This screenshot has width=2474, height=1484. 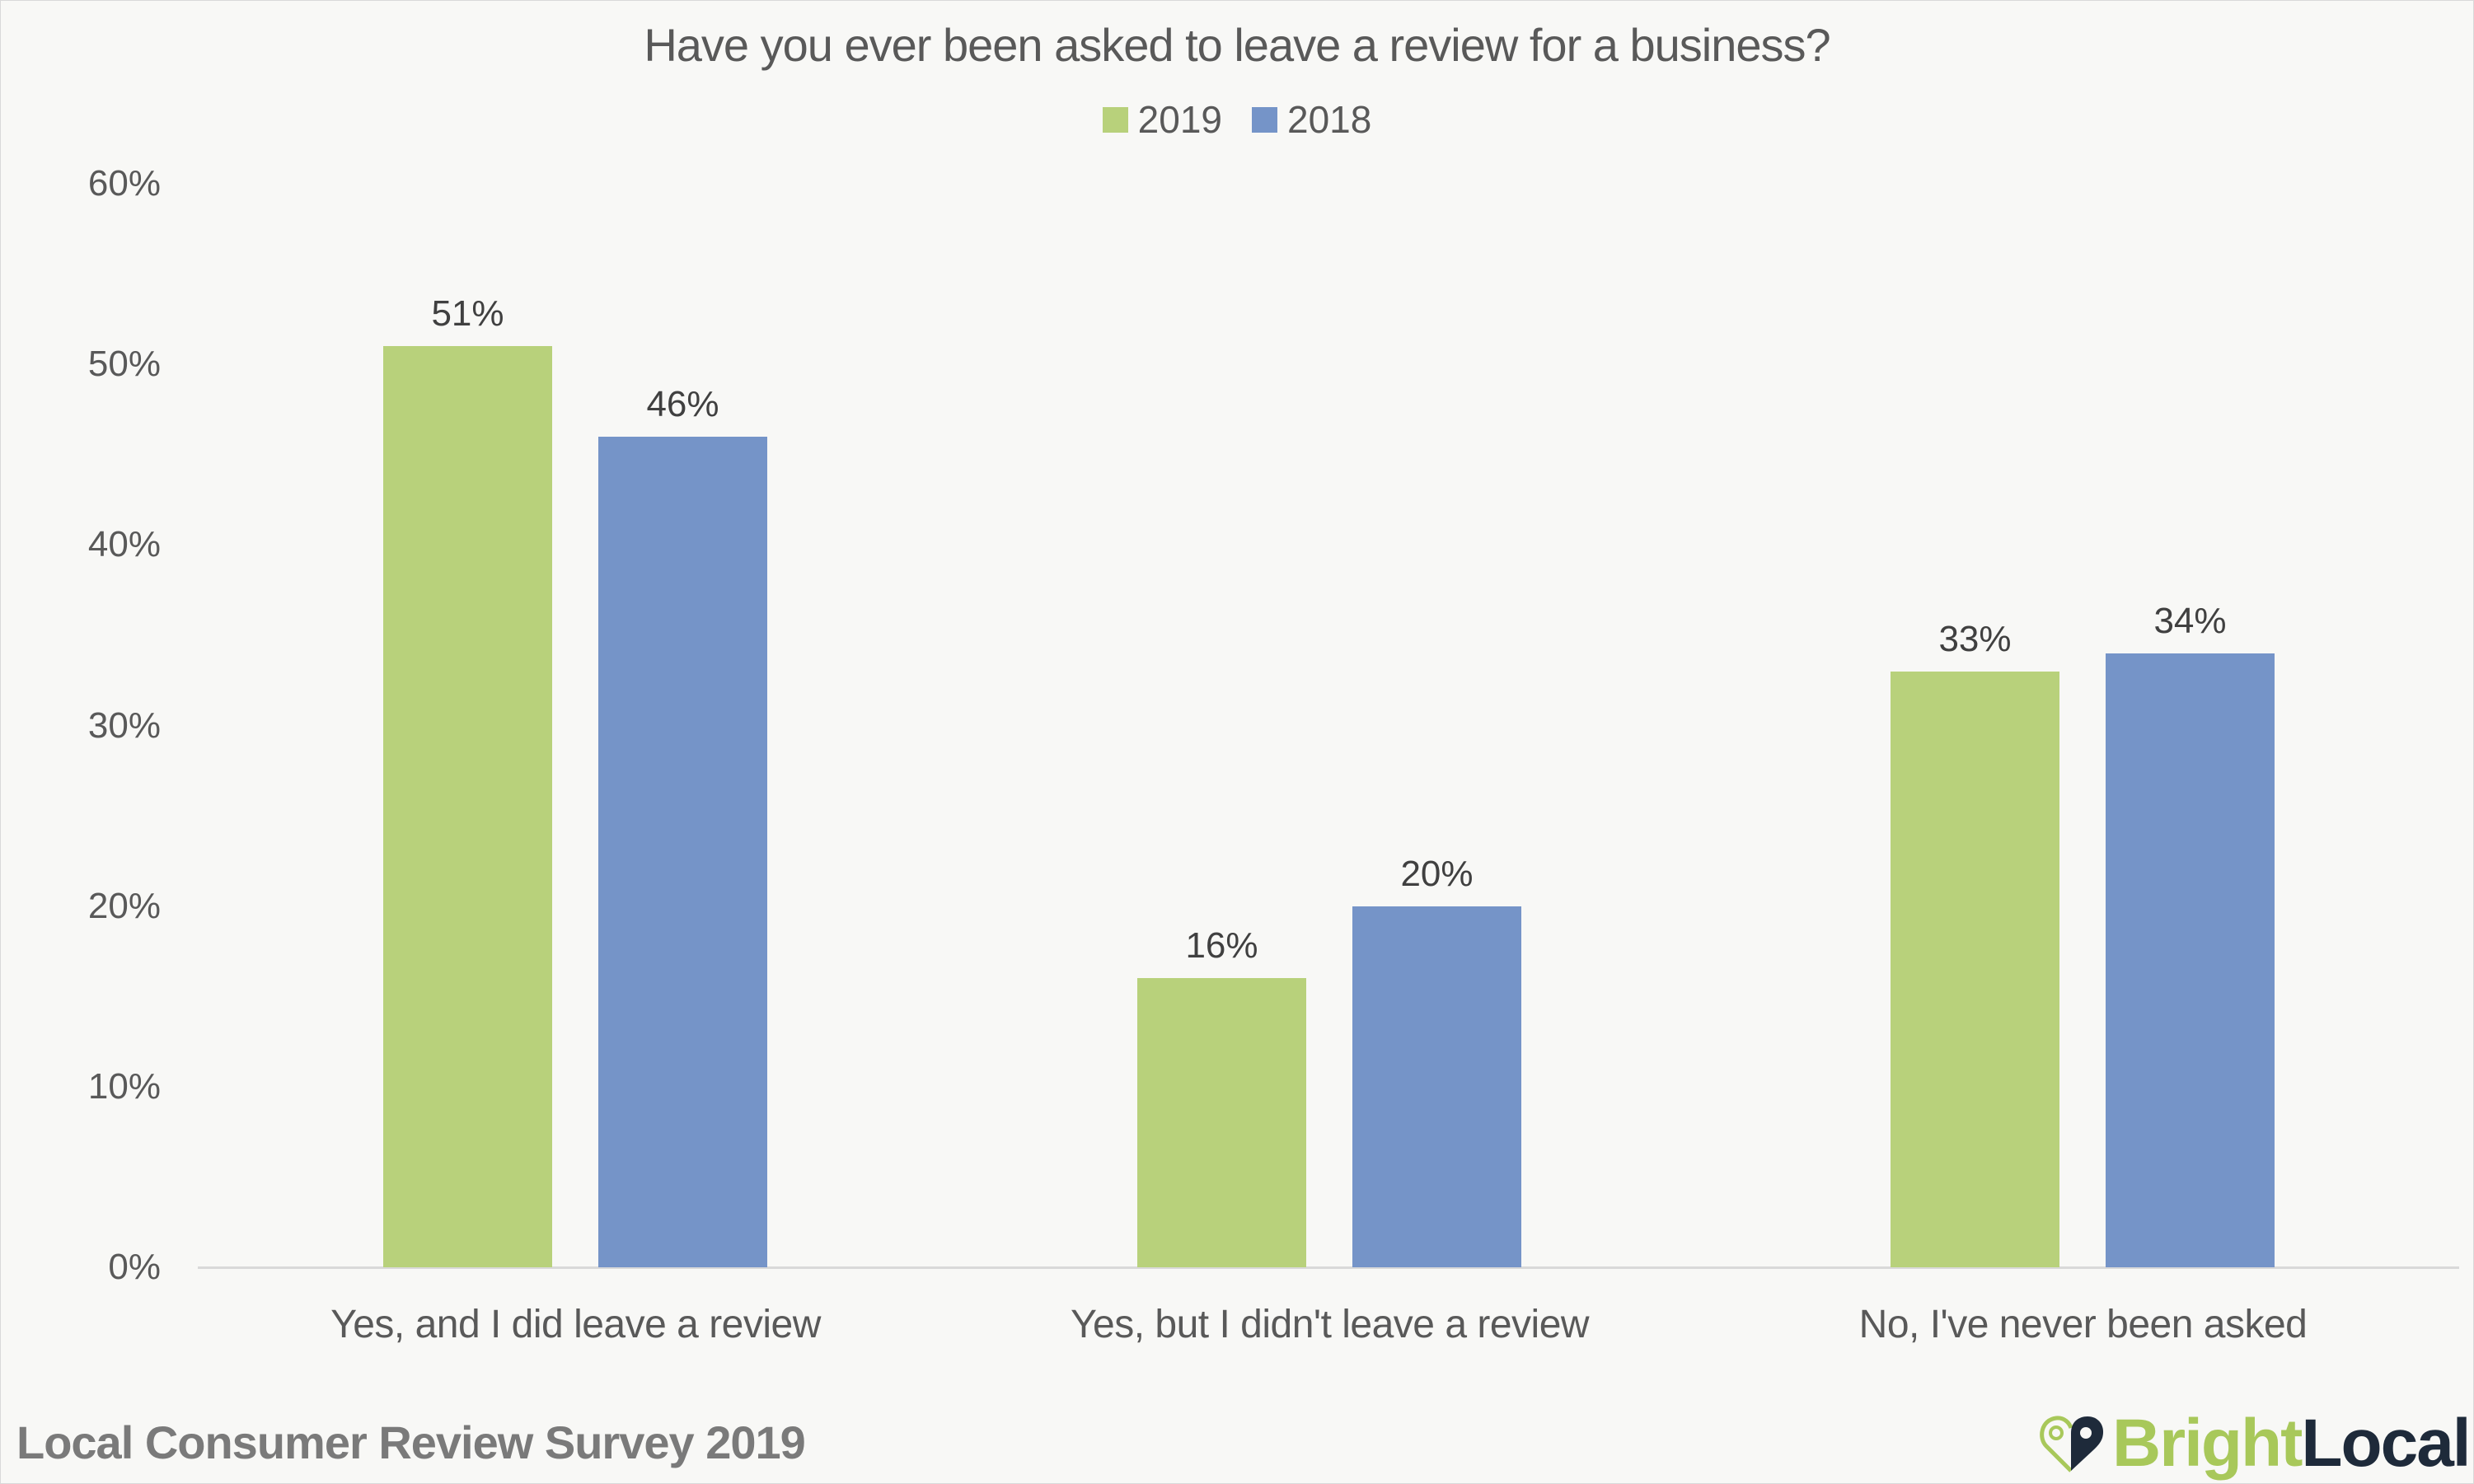 I want to click on data-label: 34%, so click(x=2190, y=621).